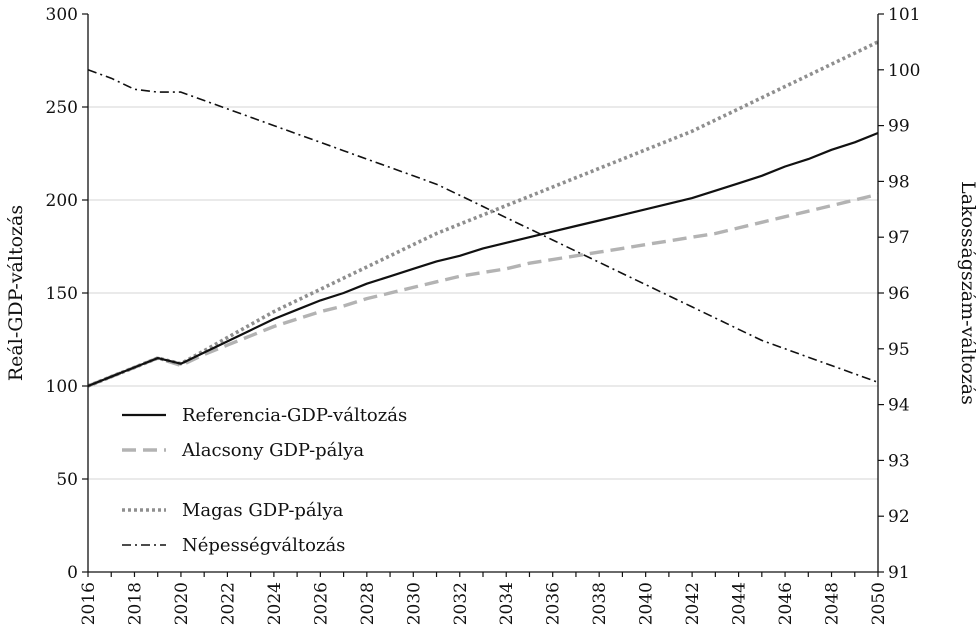  I want to click on x-tick-label: 2034, so click(507, 603).